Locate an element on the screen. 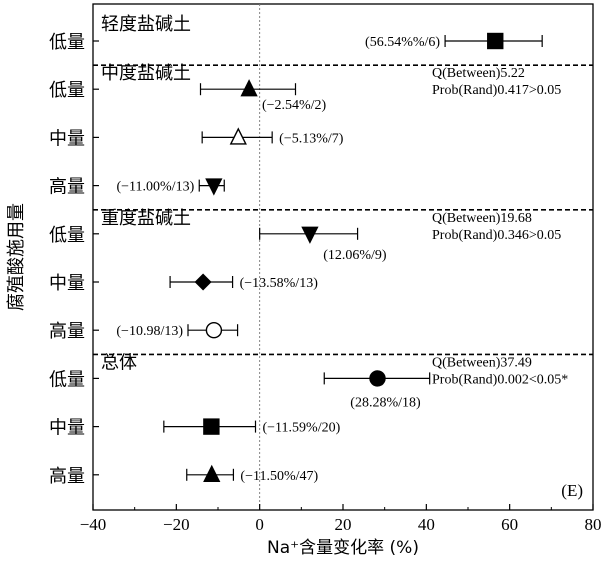  effect-label: (−10.98/13) is located at coordinates (149, 331).